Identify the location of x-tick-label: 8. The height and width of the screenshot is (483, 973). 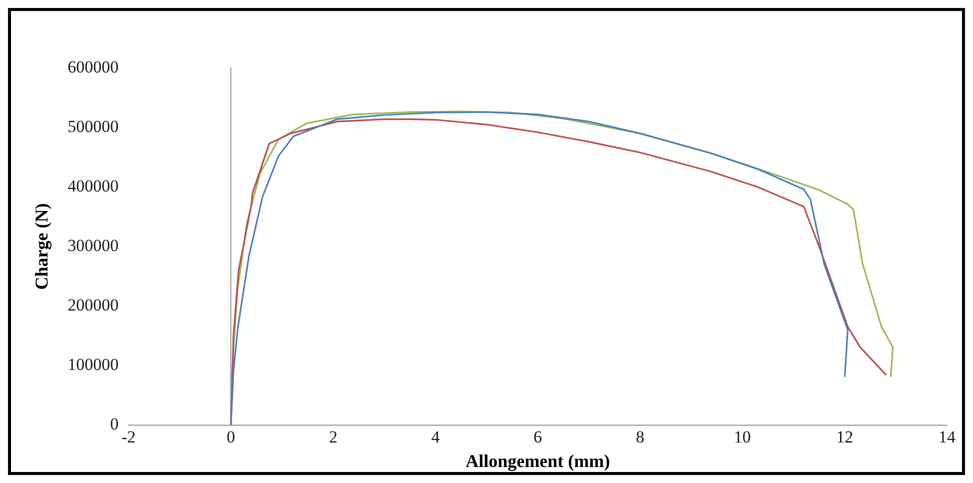
(640, 437).